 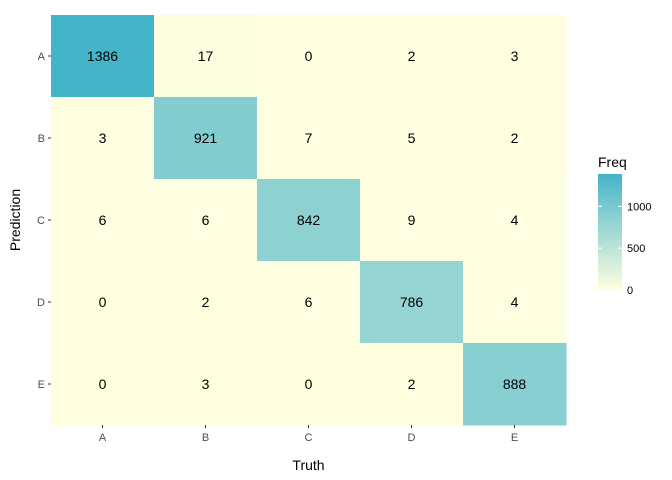 What do you see at coordinates (514, 438) in the screenshot?
I see `x-tick-label: E` at bounding box center [514, 438].